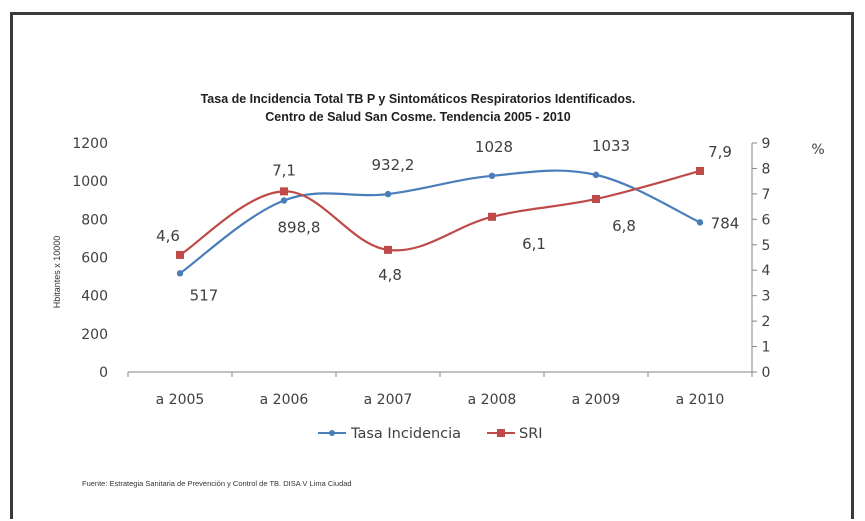 The image size is (865, 521). Describe the element at coordinates (534, 244) in the screenshot. I see `data-label-sri: 6,1` at that location.